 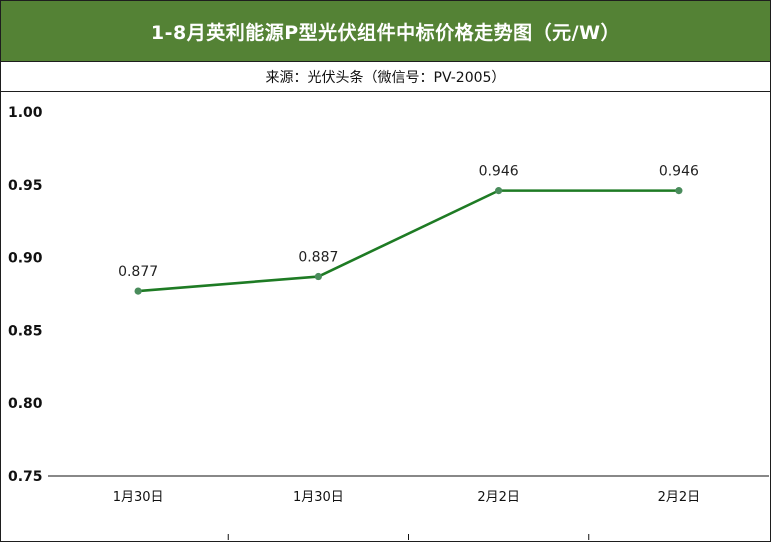 What do you see at coordinates (25, 331) in the screenshot?
I see `y-tick-label: 0.85` at bounding box center [25, 331].